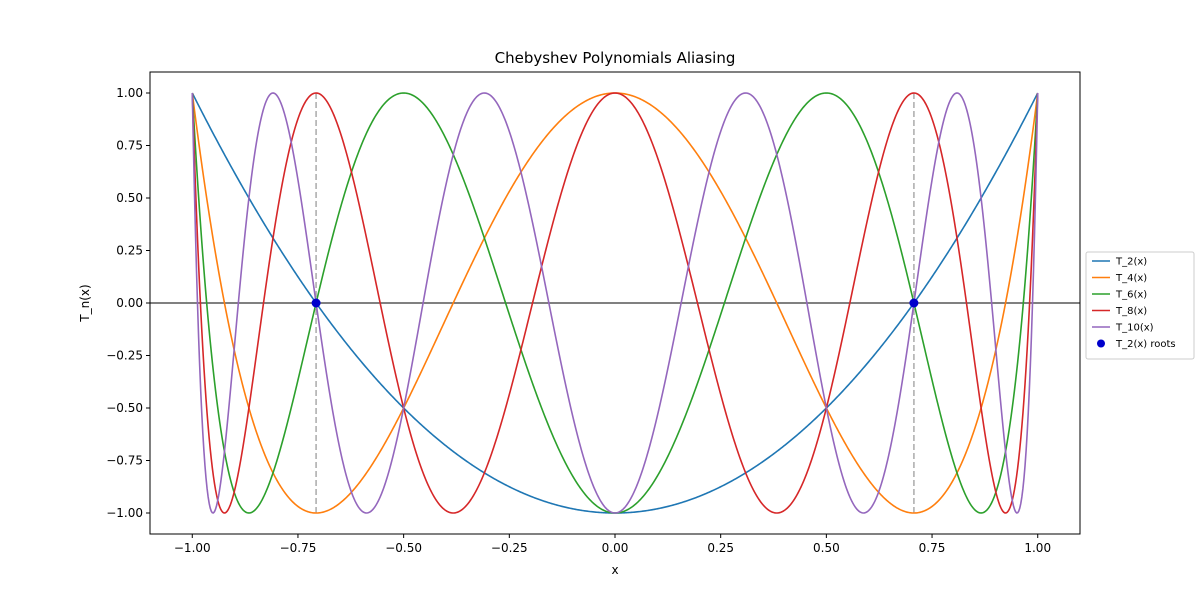 The height and width of the screenshot is (600, 1200). Describe the element at coordinates (124, 513) in the screenshot. I see `y-tick-label: −1.00` at that location.